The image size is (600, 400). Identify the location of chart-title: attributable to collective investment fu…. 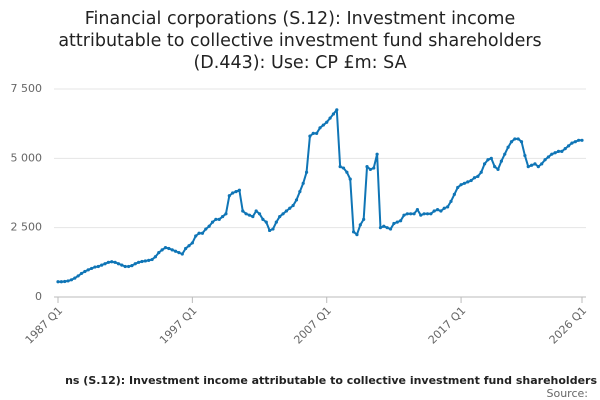
(299, 41).